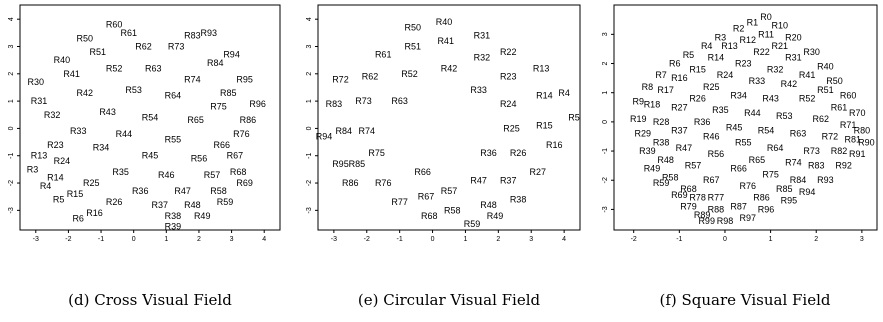 The width and height of the screenshot is (883, 322). Describe the element at coordinates (192, 205) in the screenshot. I see `point-label-r48: R48` at that location.